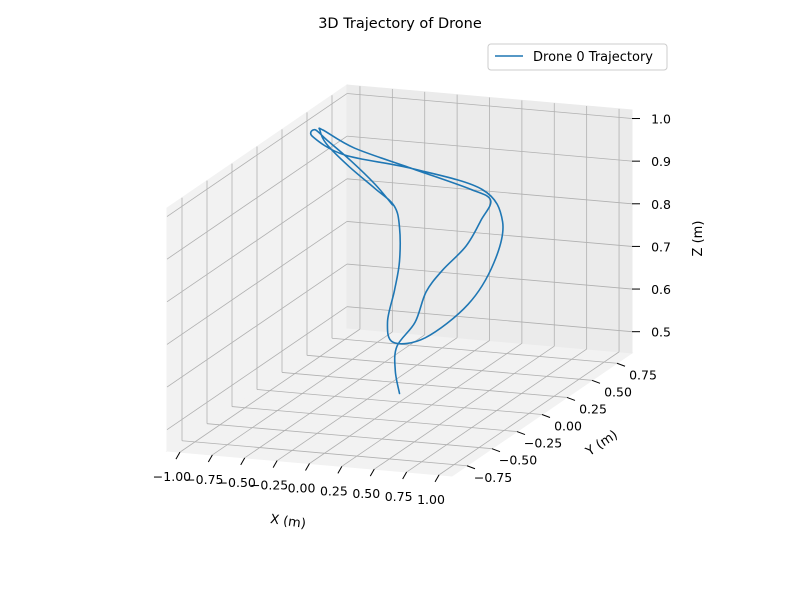  Describe the element at coordinates (661, 246) in the screenshot. I see `tick-label: 0.7` at that location.